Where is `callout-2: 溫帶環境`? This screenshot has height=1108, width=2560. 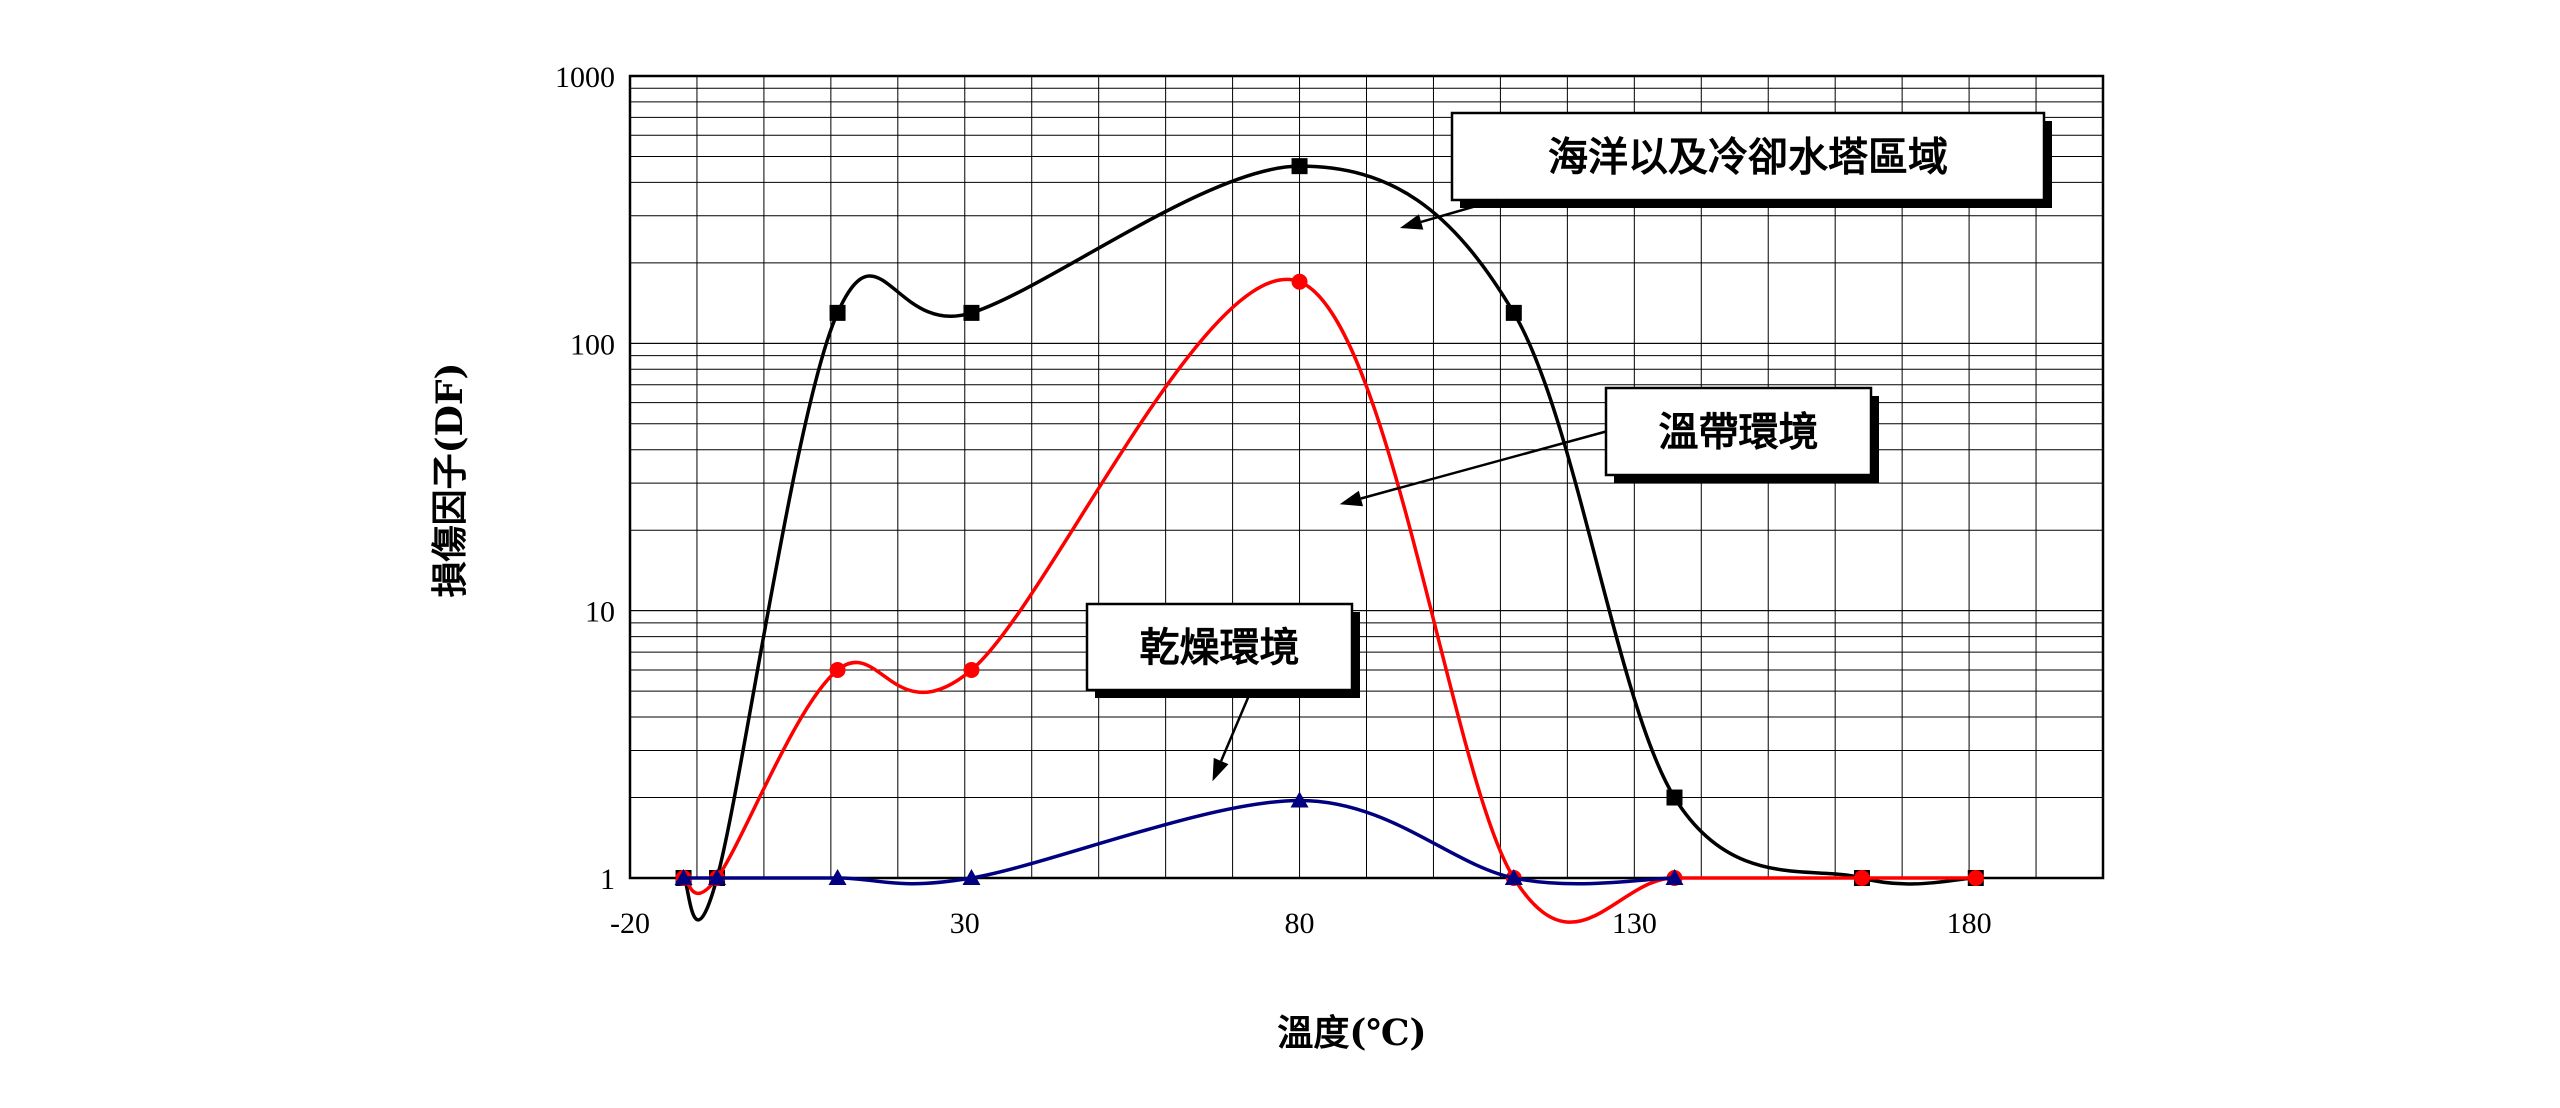 callout-2: 溫帶環境 is located at coordinates (1609, 446).